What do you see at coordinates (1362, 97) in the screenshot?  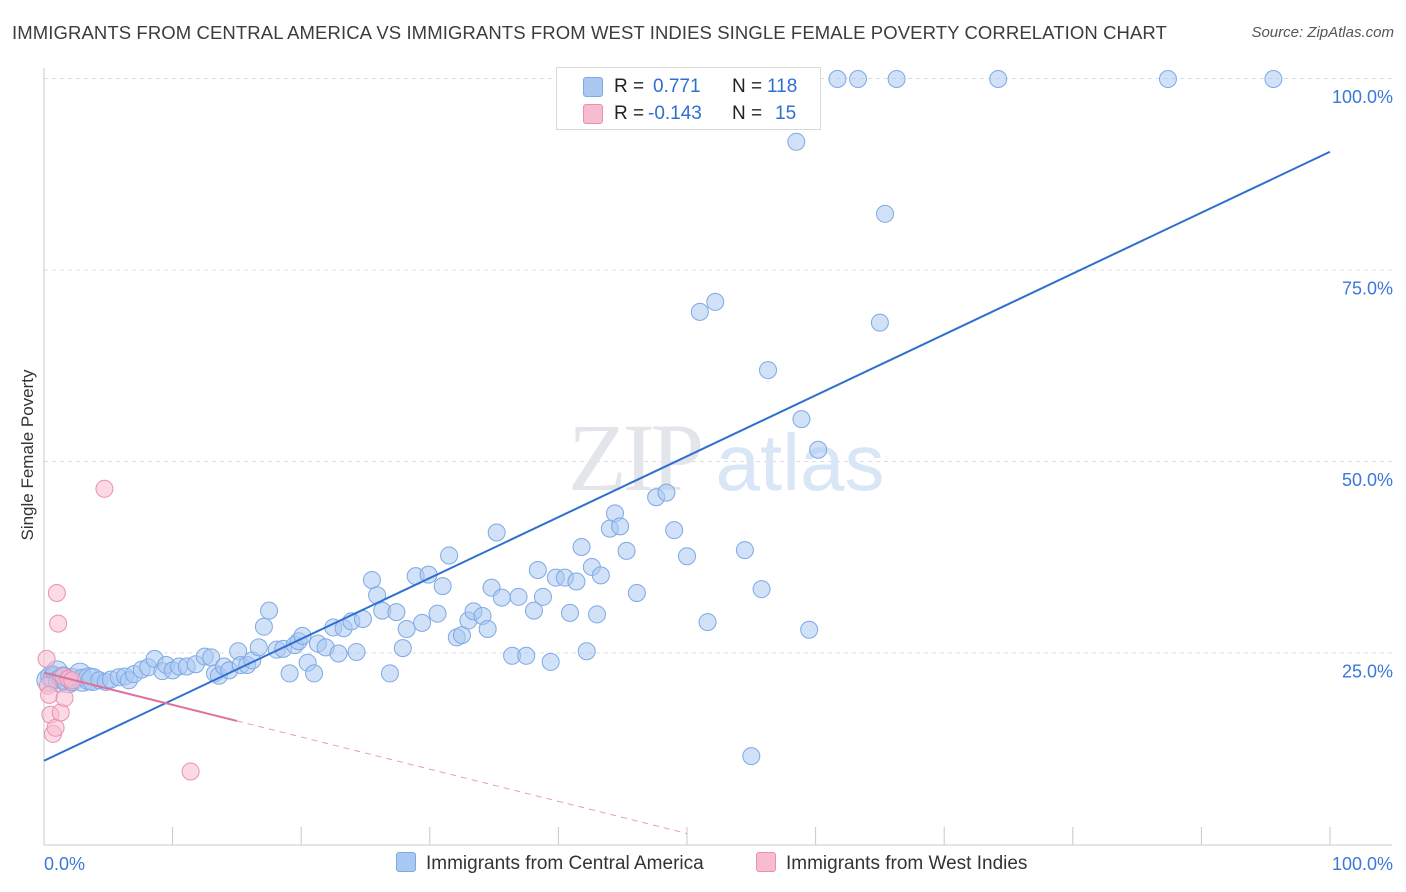 I see `y-tick-label: 100.0%` at bounding box center [1362, 97].